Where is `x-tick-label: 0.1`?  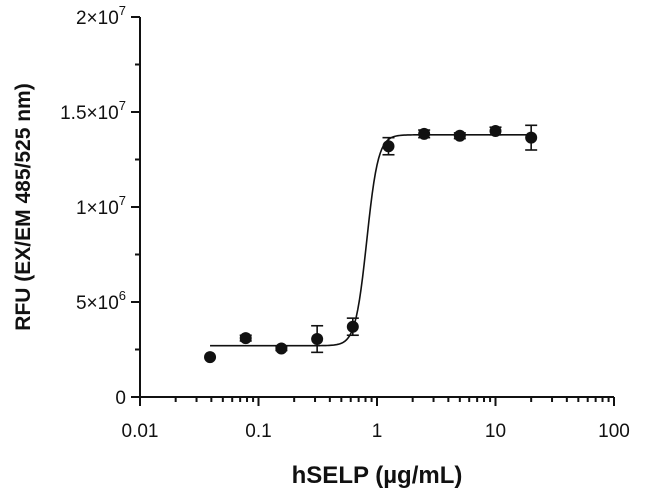 x-tick-label: 0.1 is located at coordinates (258, 431).